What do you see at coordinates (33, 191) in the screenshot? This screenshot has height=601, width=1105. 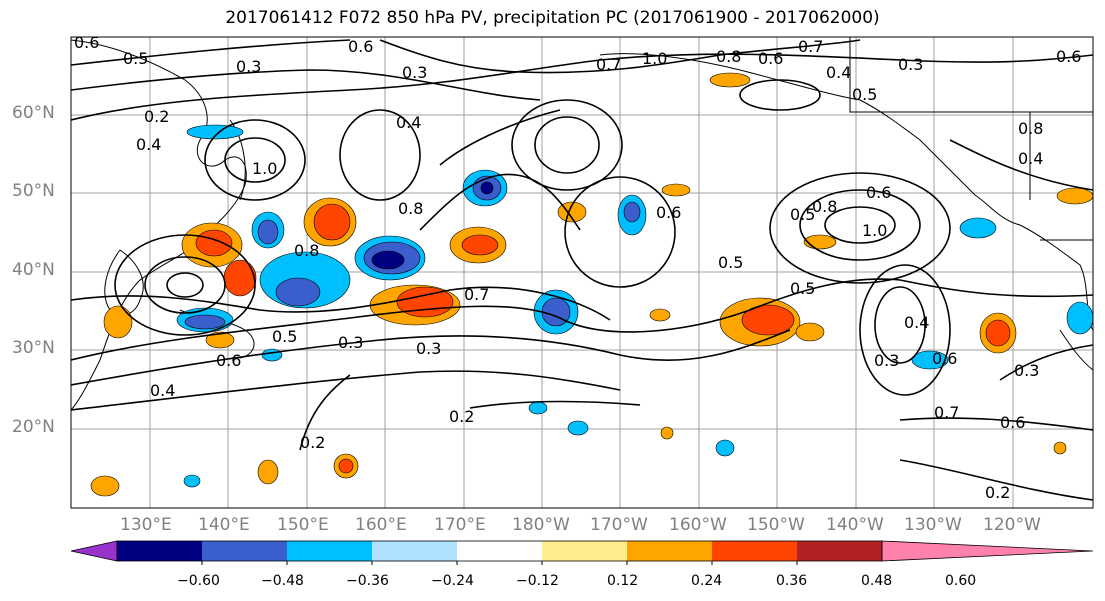 I see `lat-label-50n: 50°N` at bounding box center [33, 191].